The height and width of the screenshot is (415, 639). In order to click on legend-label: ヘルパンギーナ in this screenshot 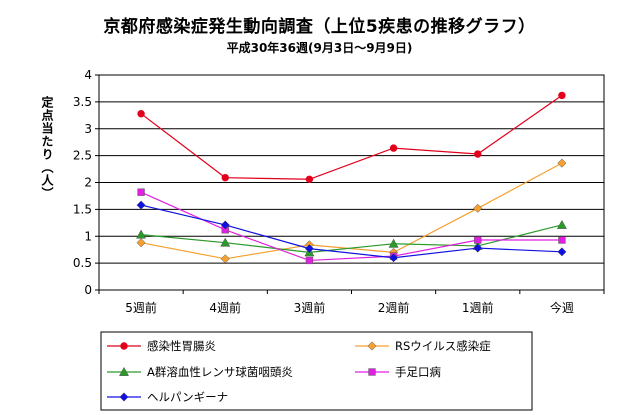, I will do `click(187, 397)`.